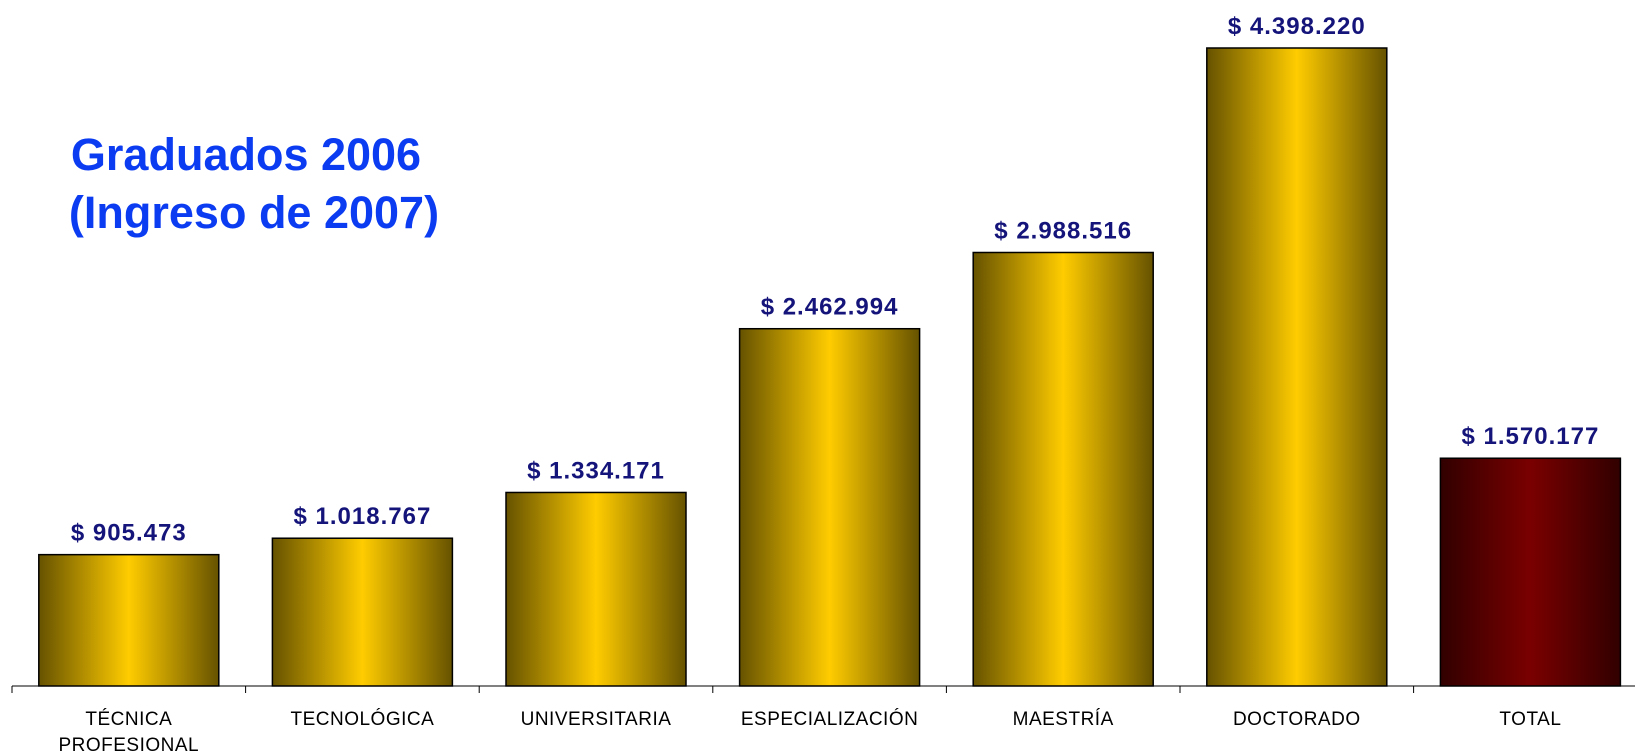  Describe the element at coordinates (830, 719) in the screenshot. I see `x-tick-label: ESPECIALIZACIÓN` at that location.